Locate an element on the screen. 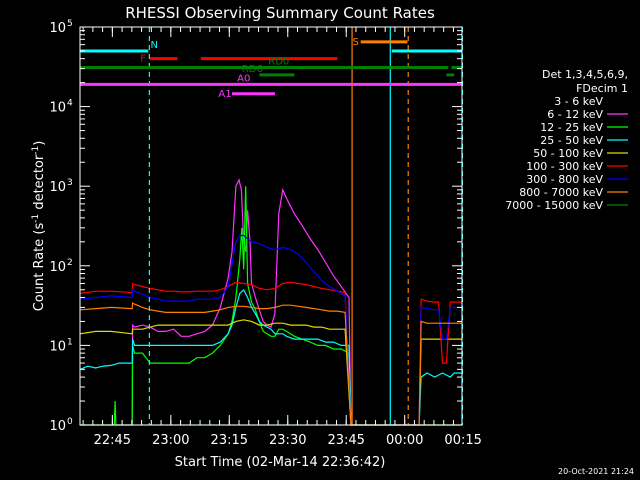 The width and height of the screenshot is (640, 480). legend-entry-label-8: 7000 - 15000 keV is located at coordinates (554, 205).